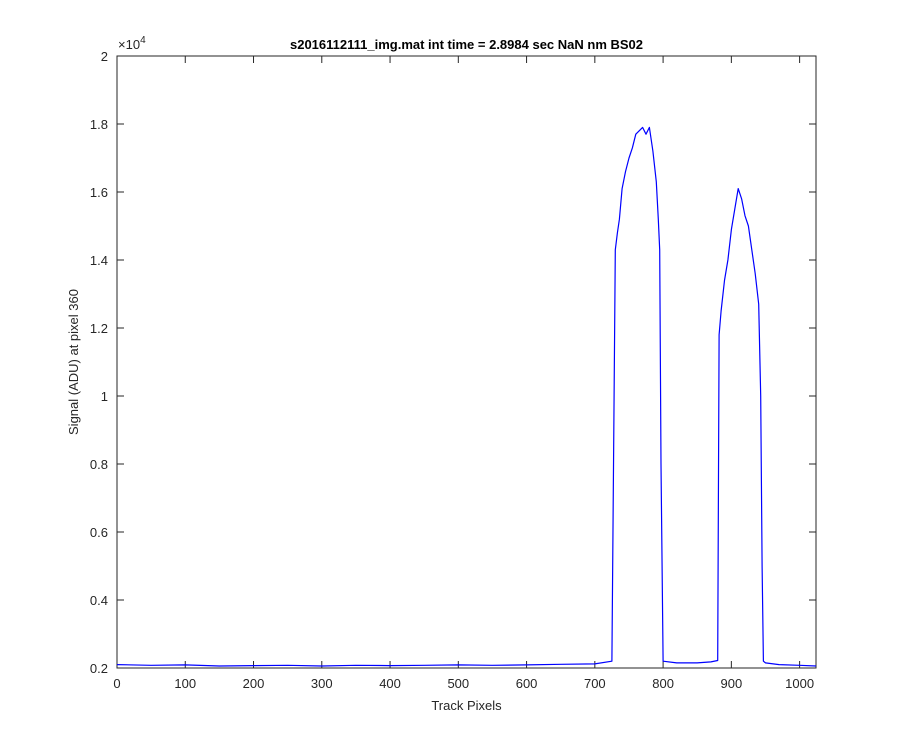  Describe the element at coordinates (116, 683) in the screenshot. I see `x-tick-label: 0` at that location.